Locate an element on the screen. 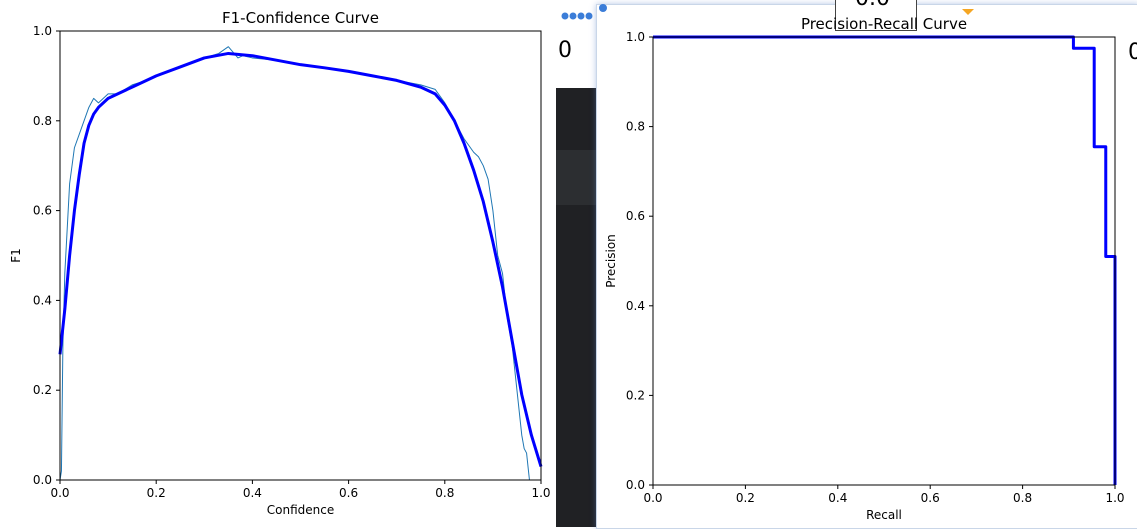  chart0-ytick-label: 0.8 is located at coordinates (42, 121).